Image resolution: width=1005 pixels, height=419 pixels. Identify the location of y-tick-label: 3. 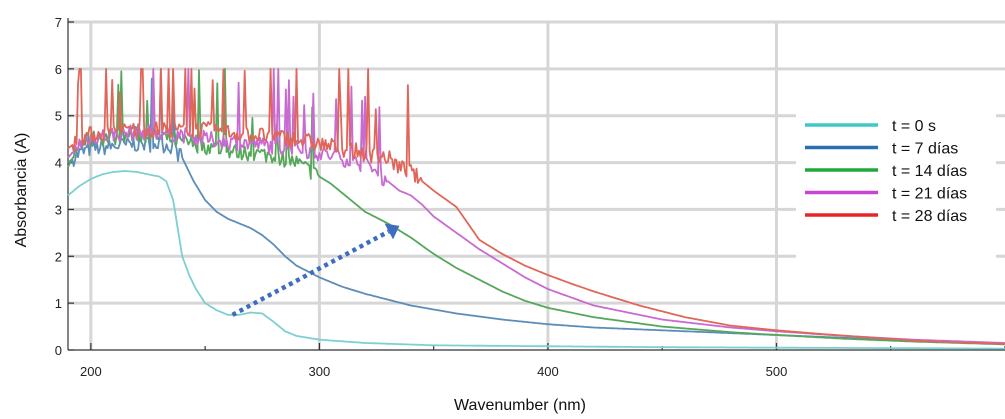
(58, 209).